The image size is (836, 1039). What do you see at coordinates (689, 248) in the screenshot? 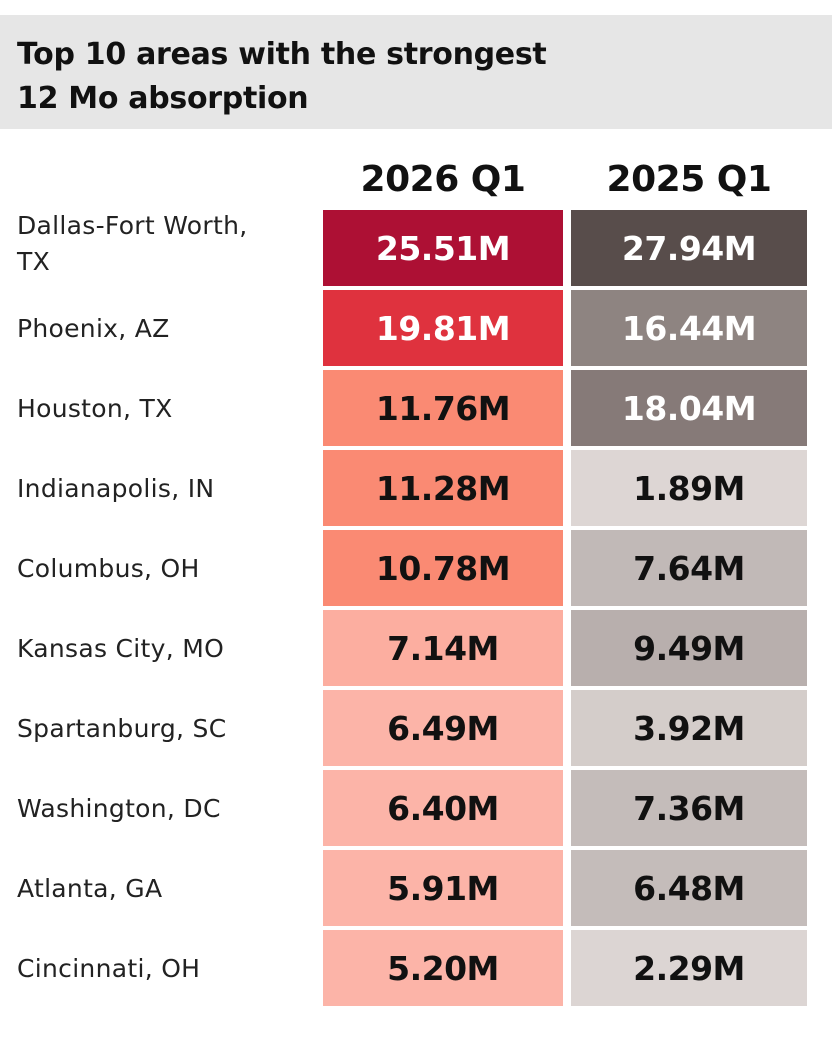
I see `cell-2025-q1: 27.94M` at bounding box center [689, 248].